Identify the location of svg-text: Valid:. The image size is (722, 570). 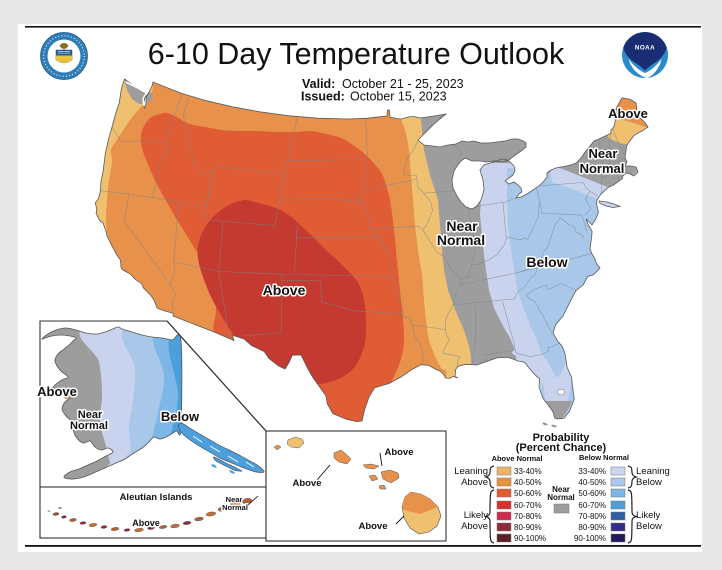
(318, 84).